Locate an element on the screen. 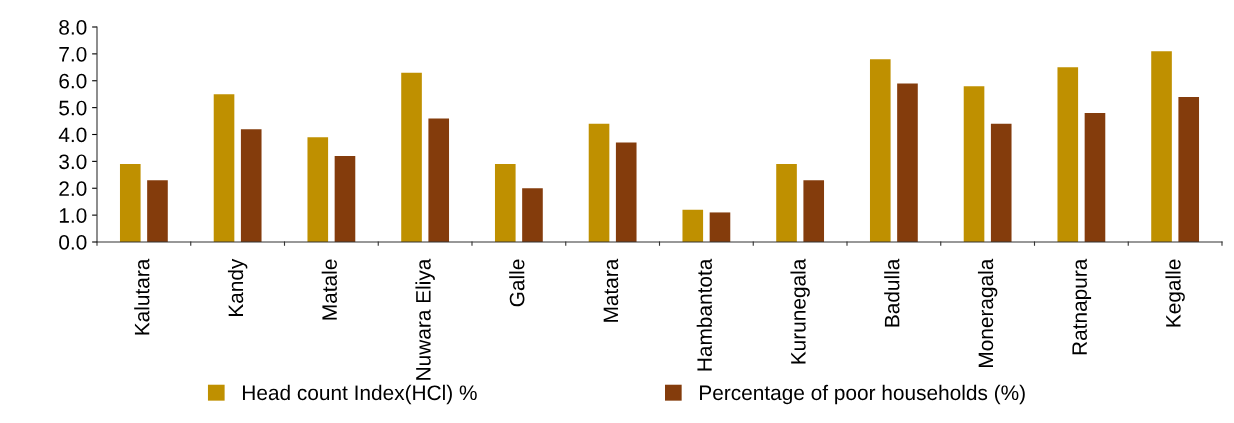  x-tick-label: Kandy is located at coordinates (237, 287).